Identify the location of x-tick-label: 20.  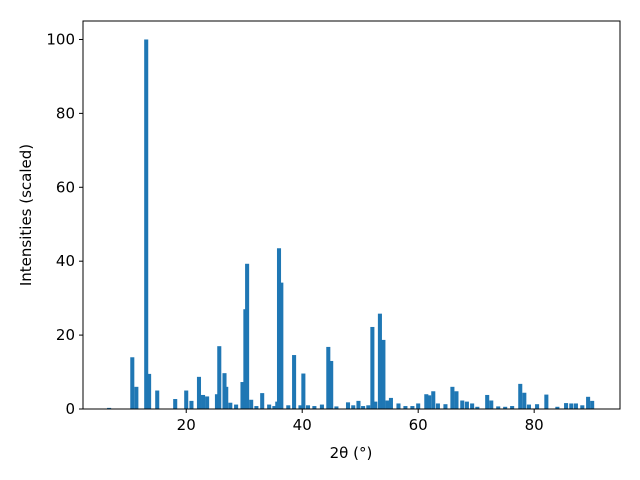
(186, 425).